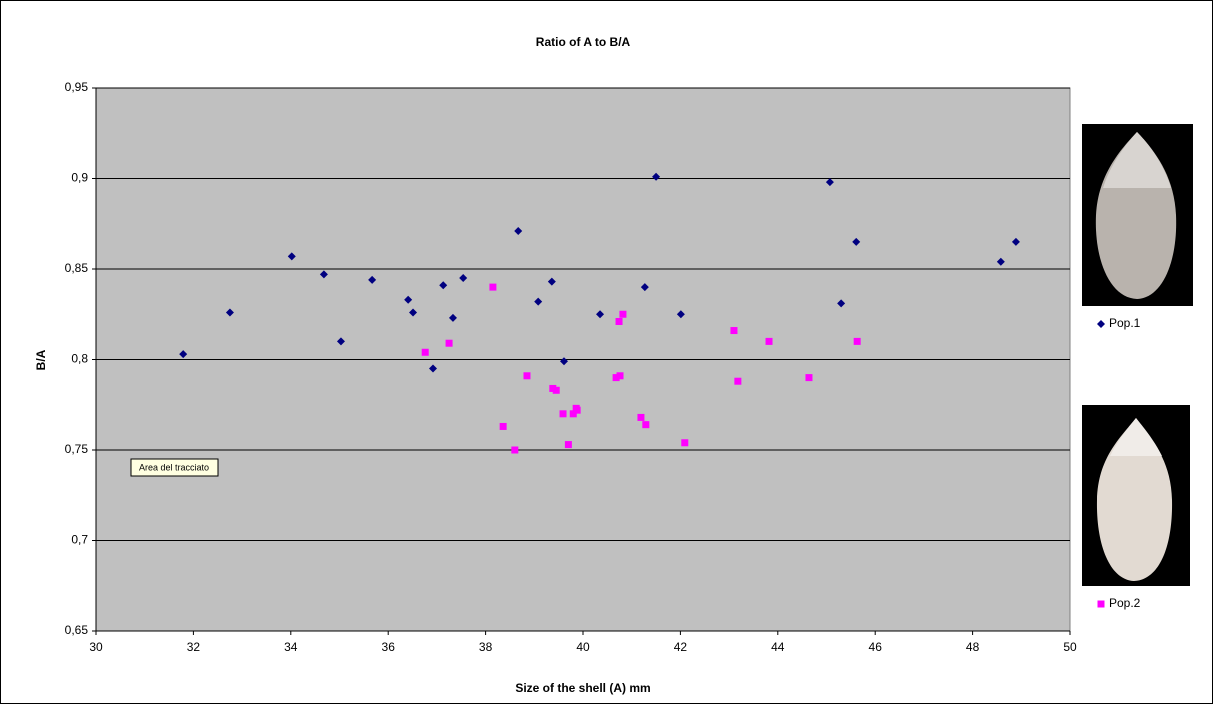 This screenshot has height=704, width=1213. What do you see at coordinates (291, 647) in the screenshot?
I see `x-tick-label: 34` at bounding box center [291, 647].